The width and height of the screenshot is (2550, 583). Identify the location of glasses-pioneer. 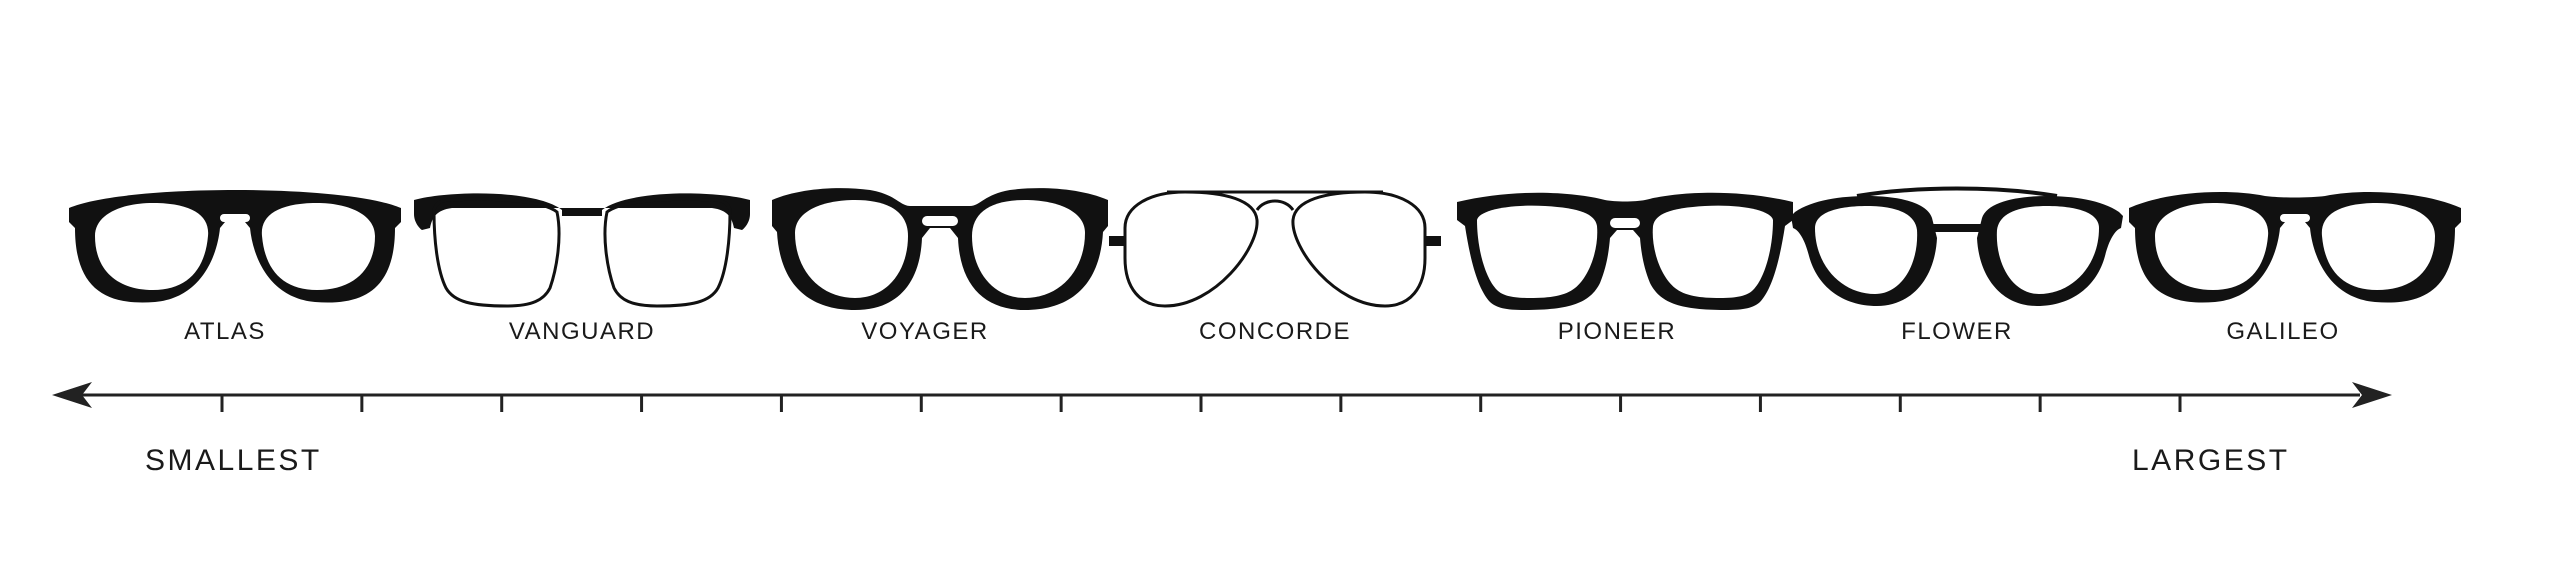
(1625, 248).